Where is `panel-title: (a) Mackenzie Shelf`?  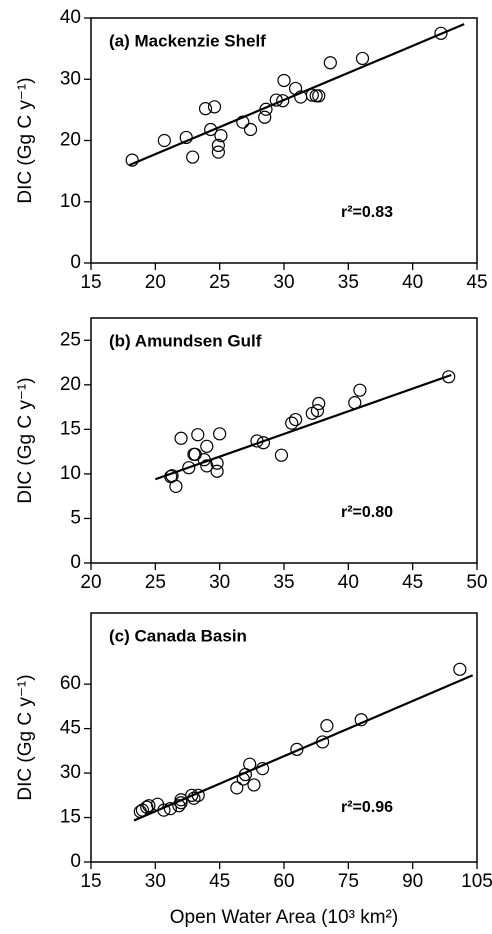
panel-title: (a) Mackenzie Shelf is located at coordinates (187, 40).